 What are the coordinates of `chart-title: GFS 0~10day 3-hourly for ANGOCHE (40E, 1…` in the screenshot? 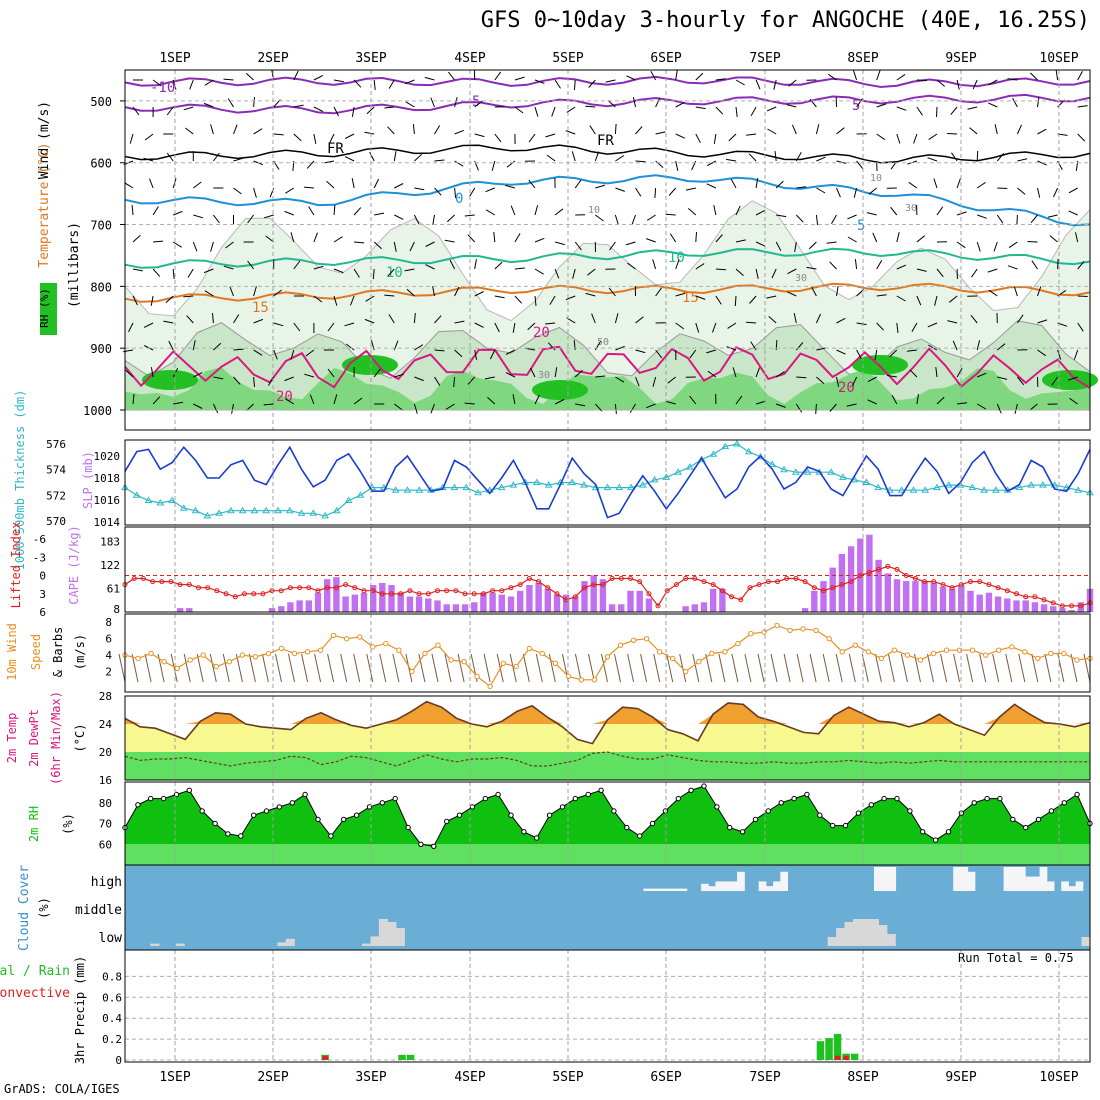 It's located at (785, 20).